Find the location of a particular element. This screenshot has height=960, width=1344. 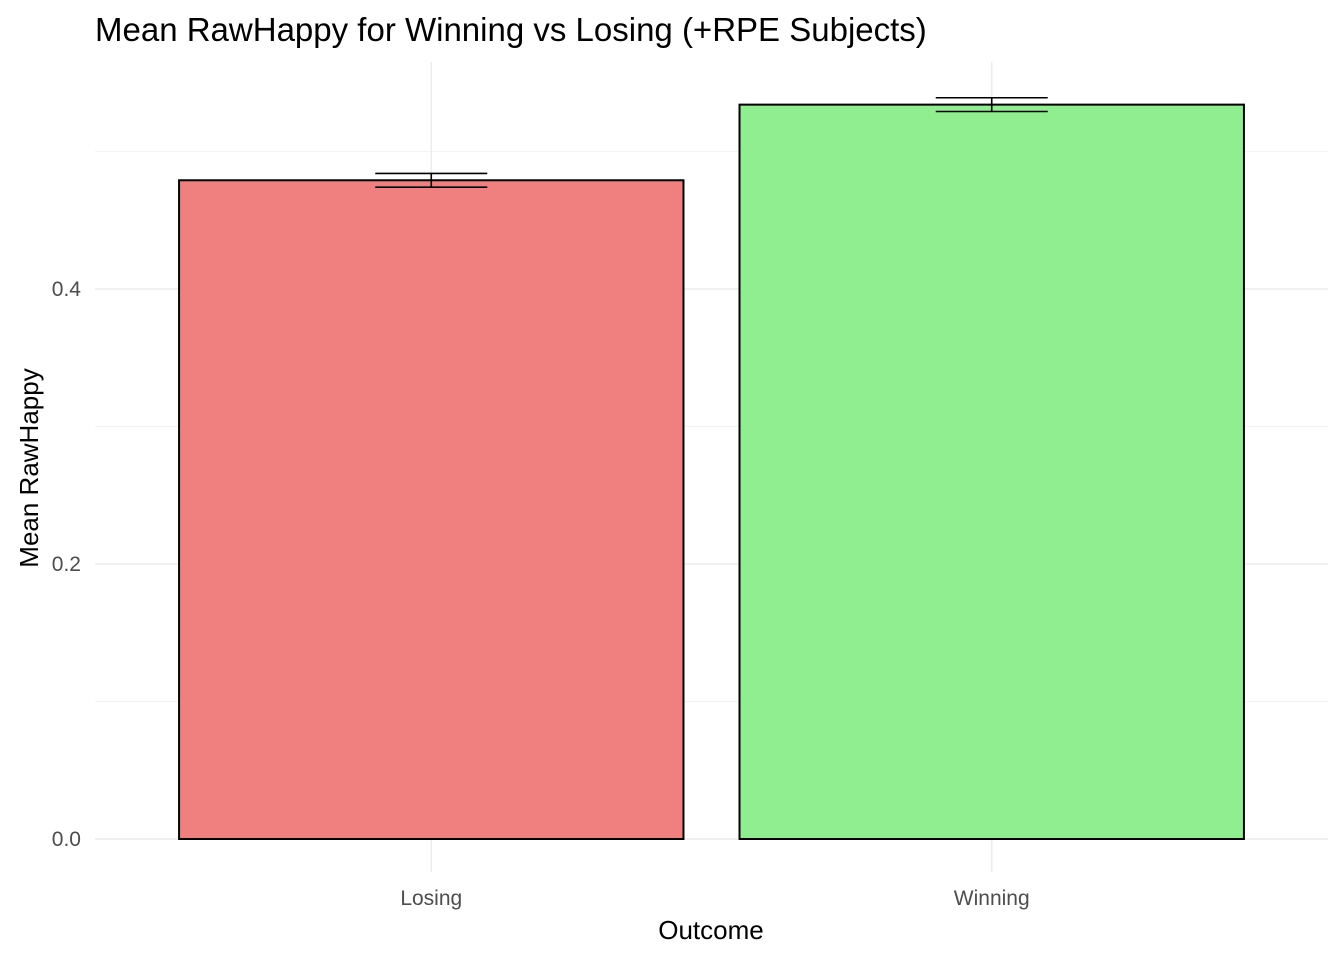

error-bar-winning is located at coordinates (991, 104).